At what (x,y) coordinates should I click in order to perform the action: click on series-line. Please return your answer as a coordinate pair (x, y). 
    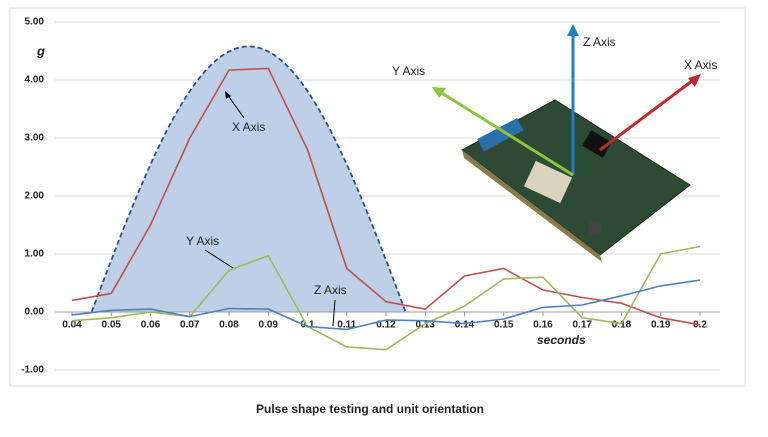
    Looking at the image, I should click on (386, 305).